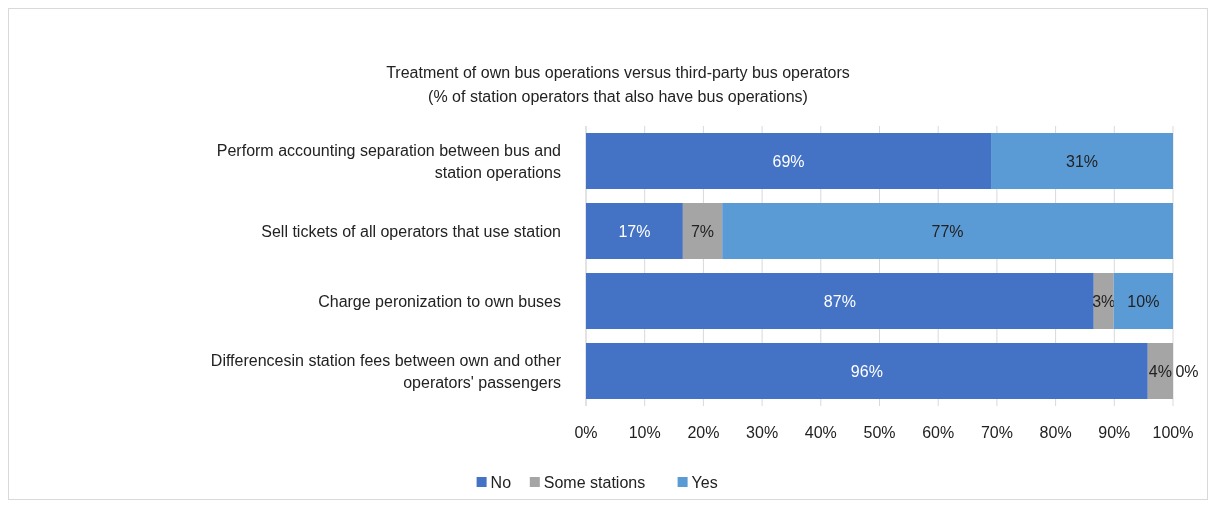  What do you see at coordinates (1114, 432) in the screenshot?
I see `x-tick-label: 90%` at bounding box center [1114, 432].